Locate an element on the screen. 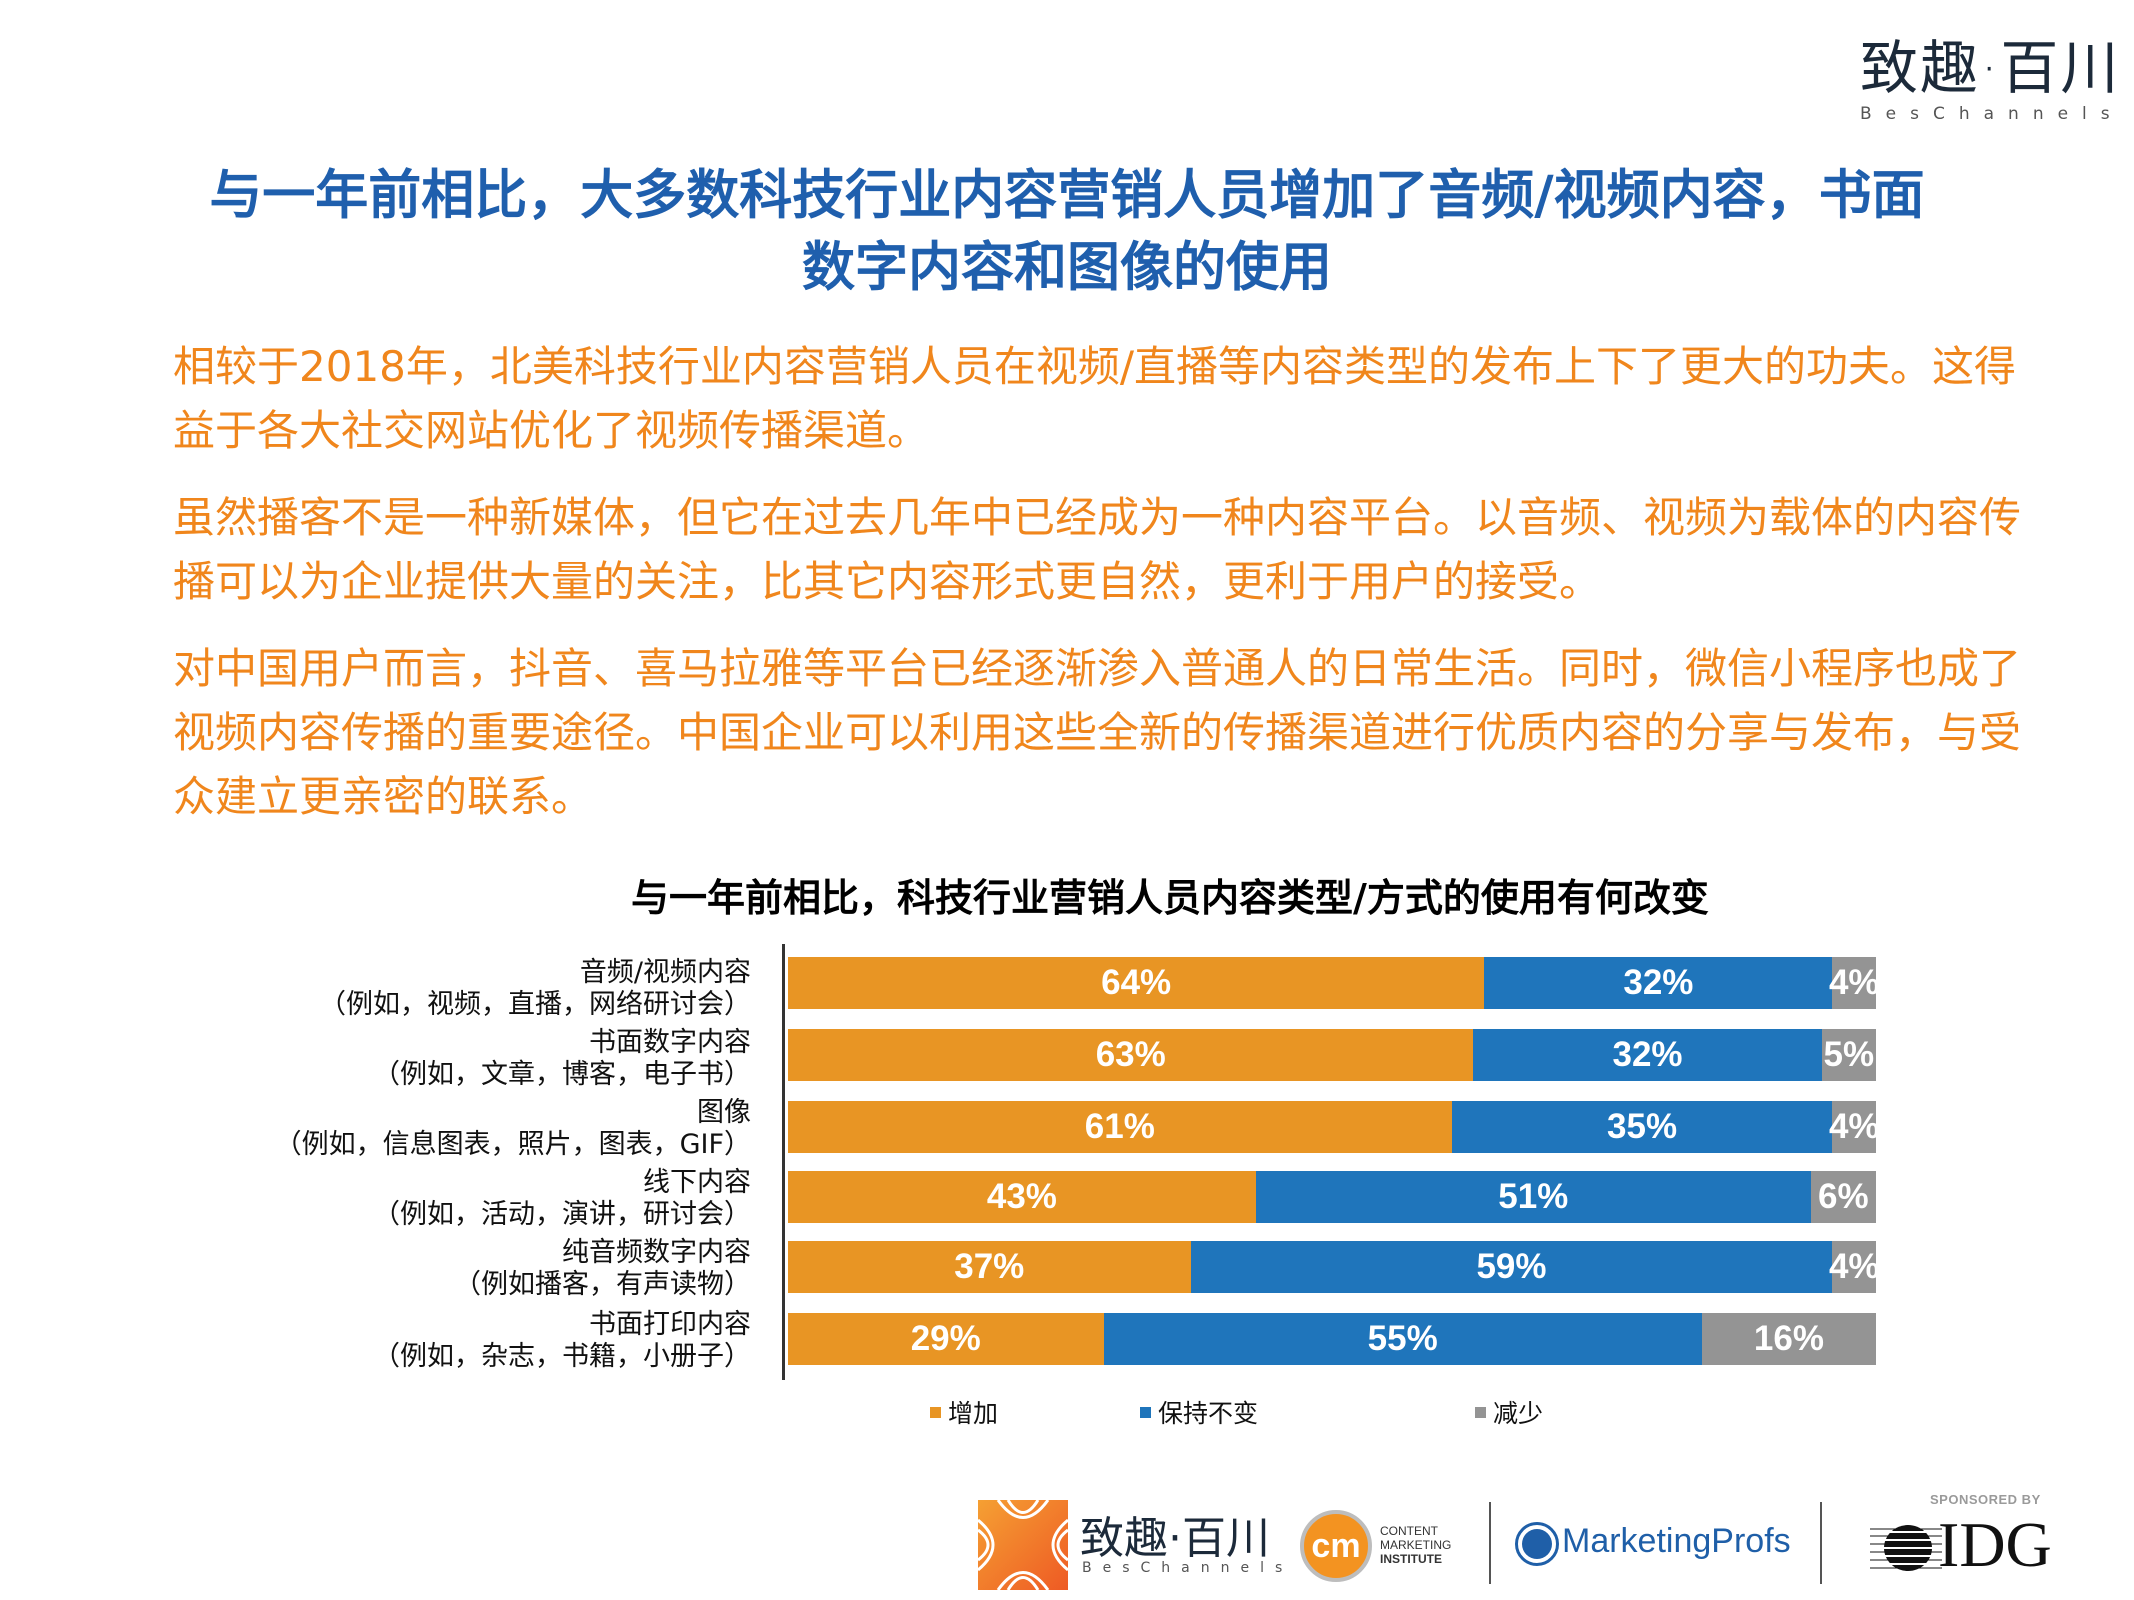 The width and height of the screenshot is (2134, 1600). data-label: 5% is located at coordinates (1849, 1054).